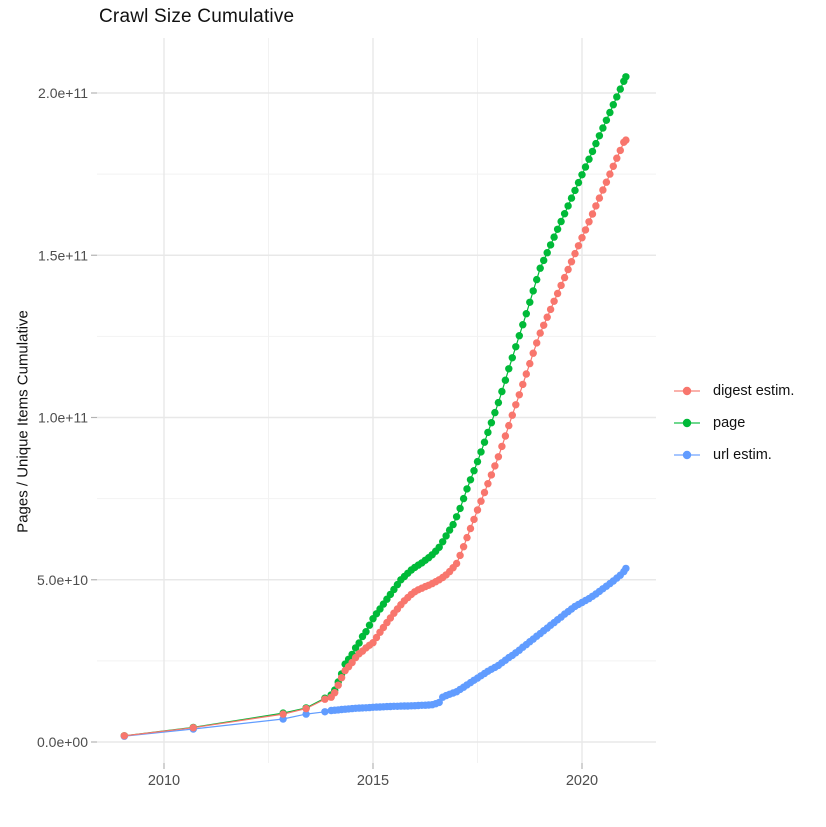  What do you see at coordinates (729, 422) in the screenshot?
I see `legend-label: page` at bounding box center [729, 422].